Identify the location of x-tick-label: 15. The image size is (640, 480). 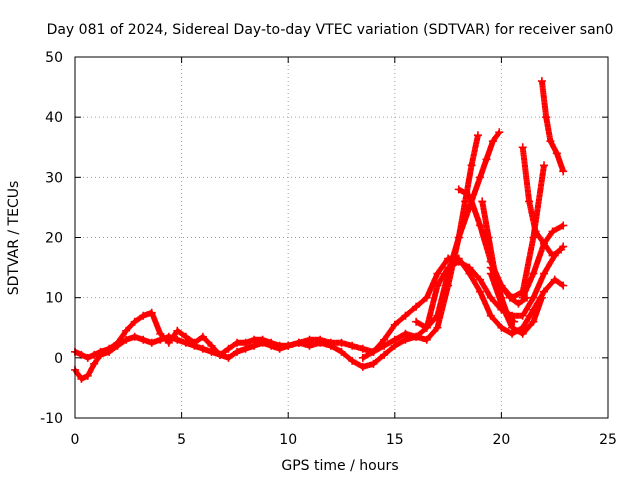
(395, 440).